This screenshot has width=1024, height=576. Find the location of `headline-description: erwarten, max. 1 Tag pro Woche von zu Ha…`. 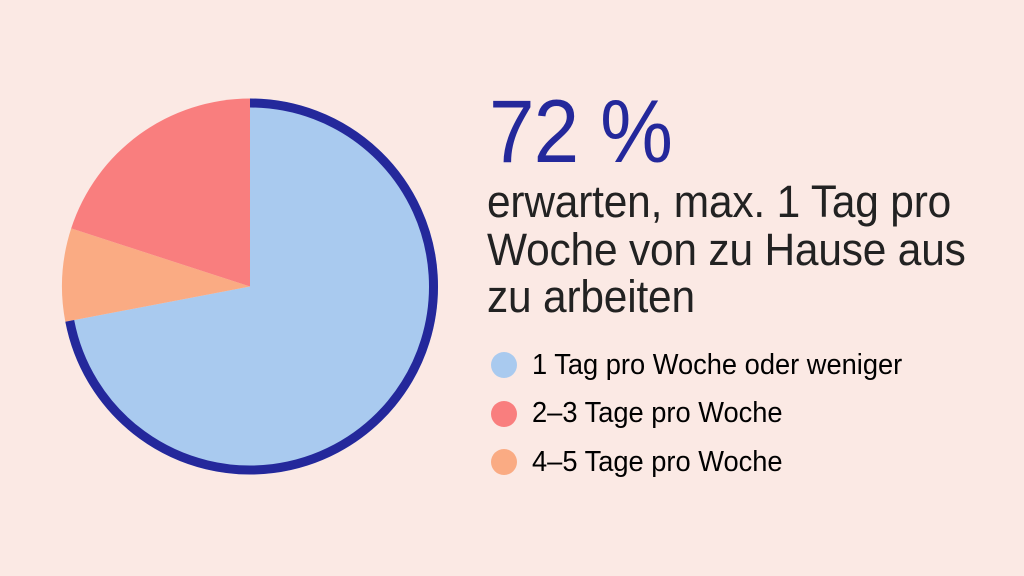

headline-description: erwarten, max. 1 Tag pro Woche von zu Ha… is located at coordinates (726, 249).